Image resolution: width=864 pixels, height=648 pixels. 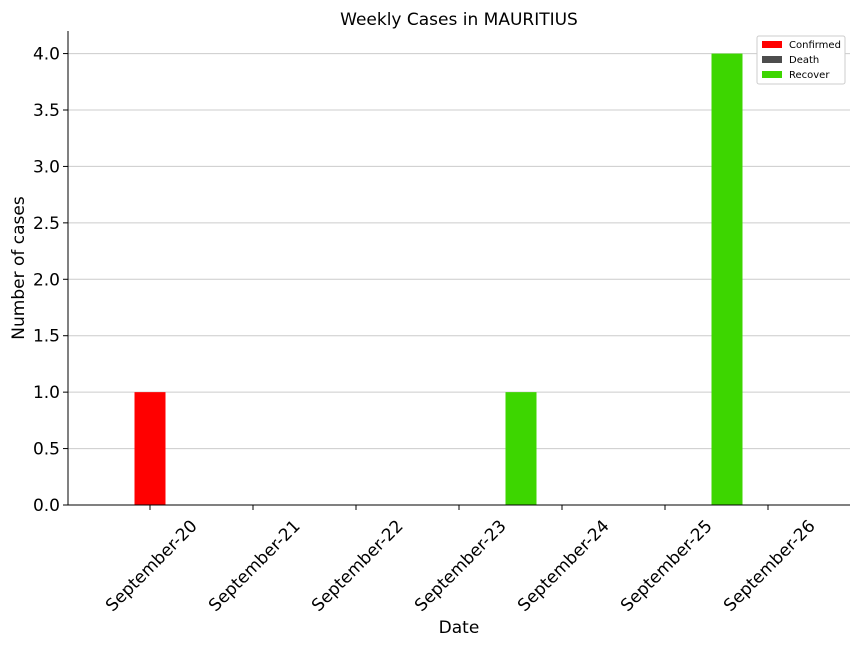 I want to click on y-axis-label: Number of cases, so click(x=19, y=268).